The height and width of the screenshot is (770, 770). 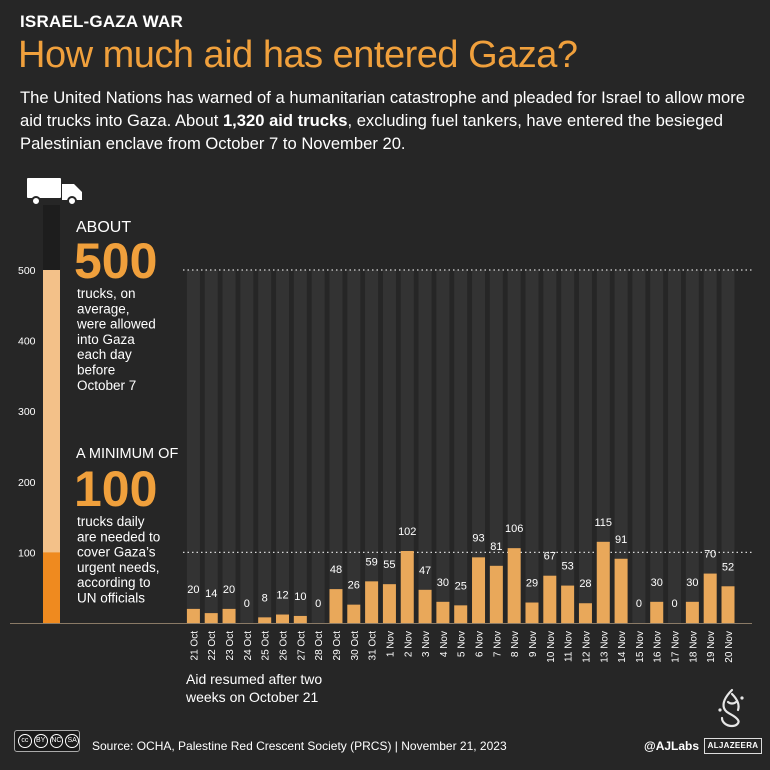 I want to click on x-tick-label: 23 Oct, so click(x=230, y=646).